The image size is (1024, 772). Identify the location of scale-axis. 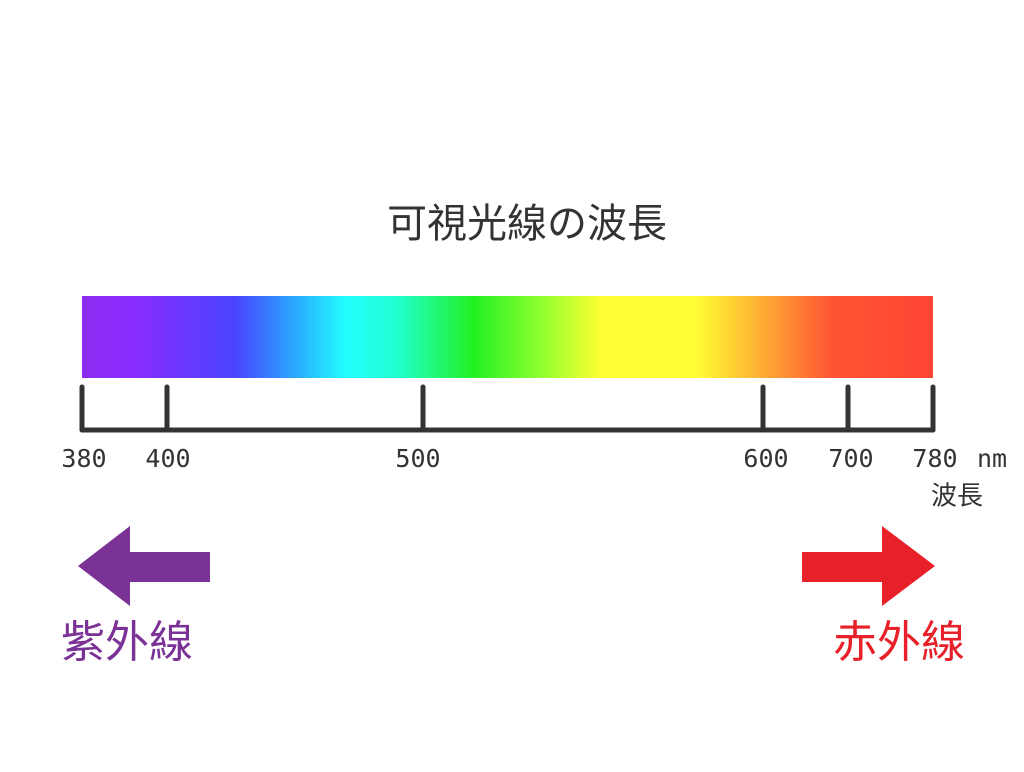
(507, 408).